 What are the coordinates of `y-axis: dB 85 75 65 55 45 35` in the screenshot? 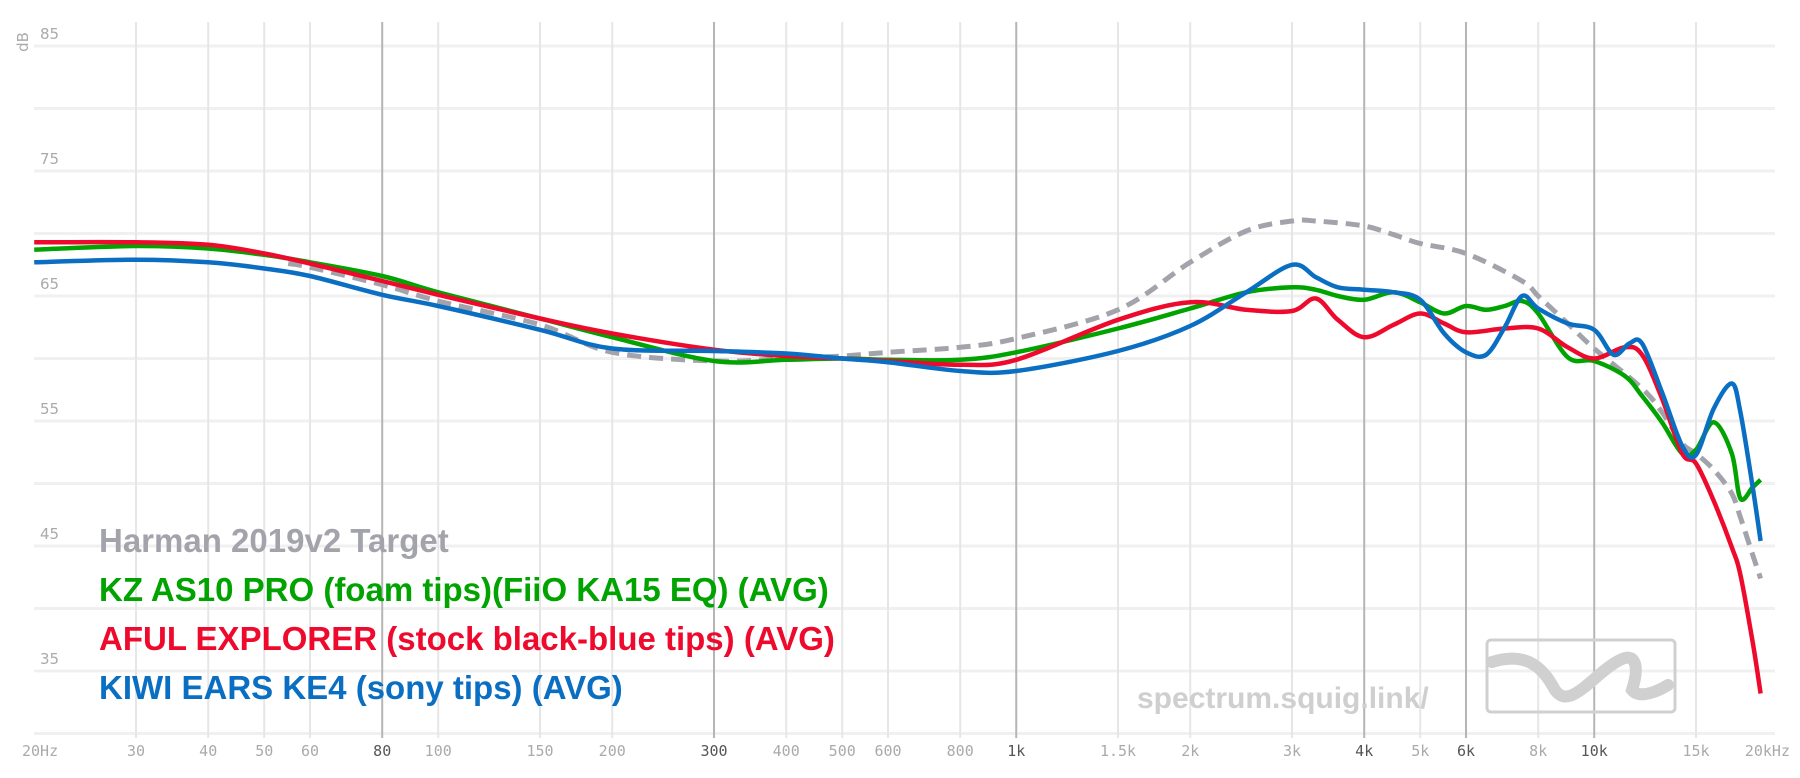 It's located at (36, 346).